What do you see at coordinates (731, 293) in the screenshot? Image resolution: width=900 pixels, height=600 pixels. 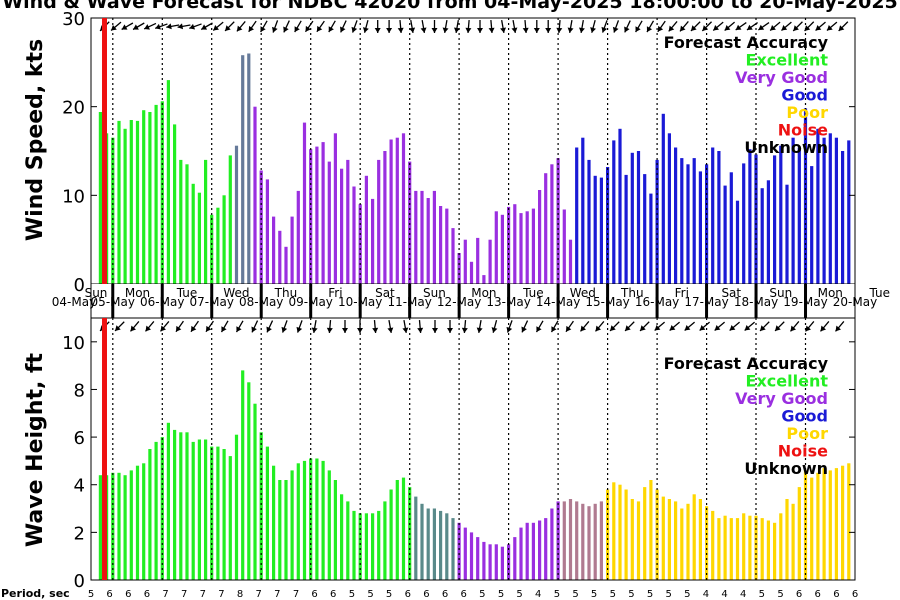 I see `day-name-label: Sat` at bounding box center [731, 293].